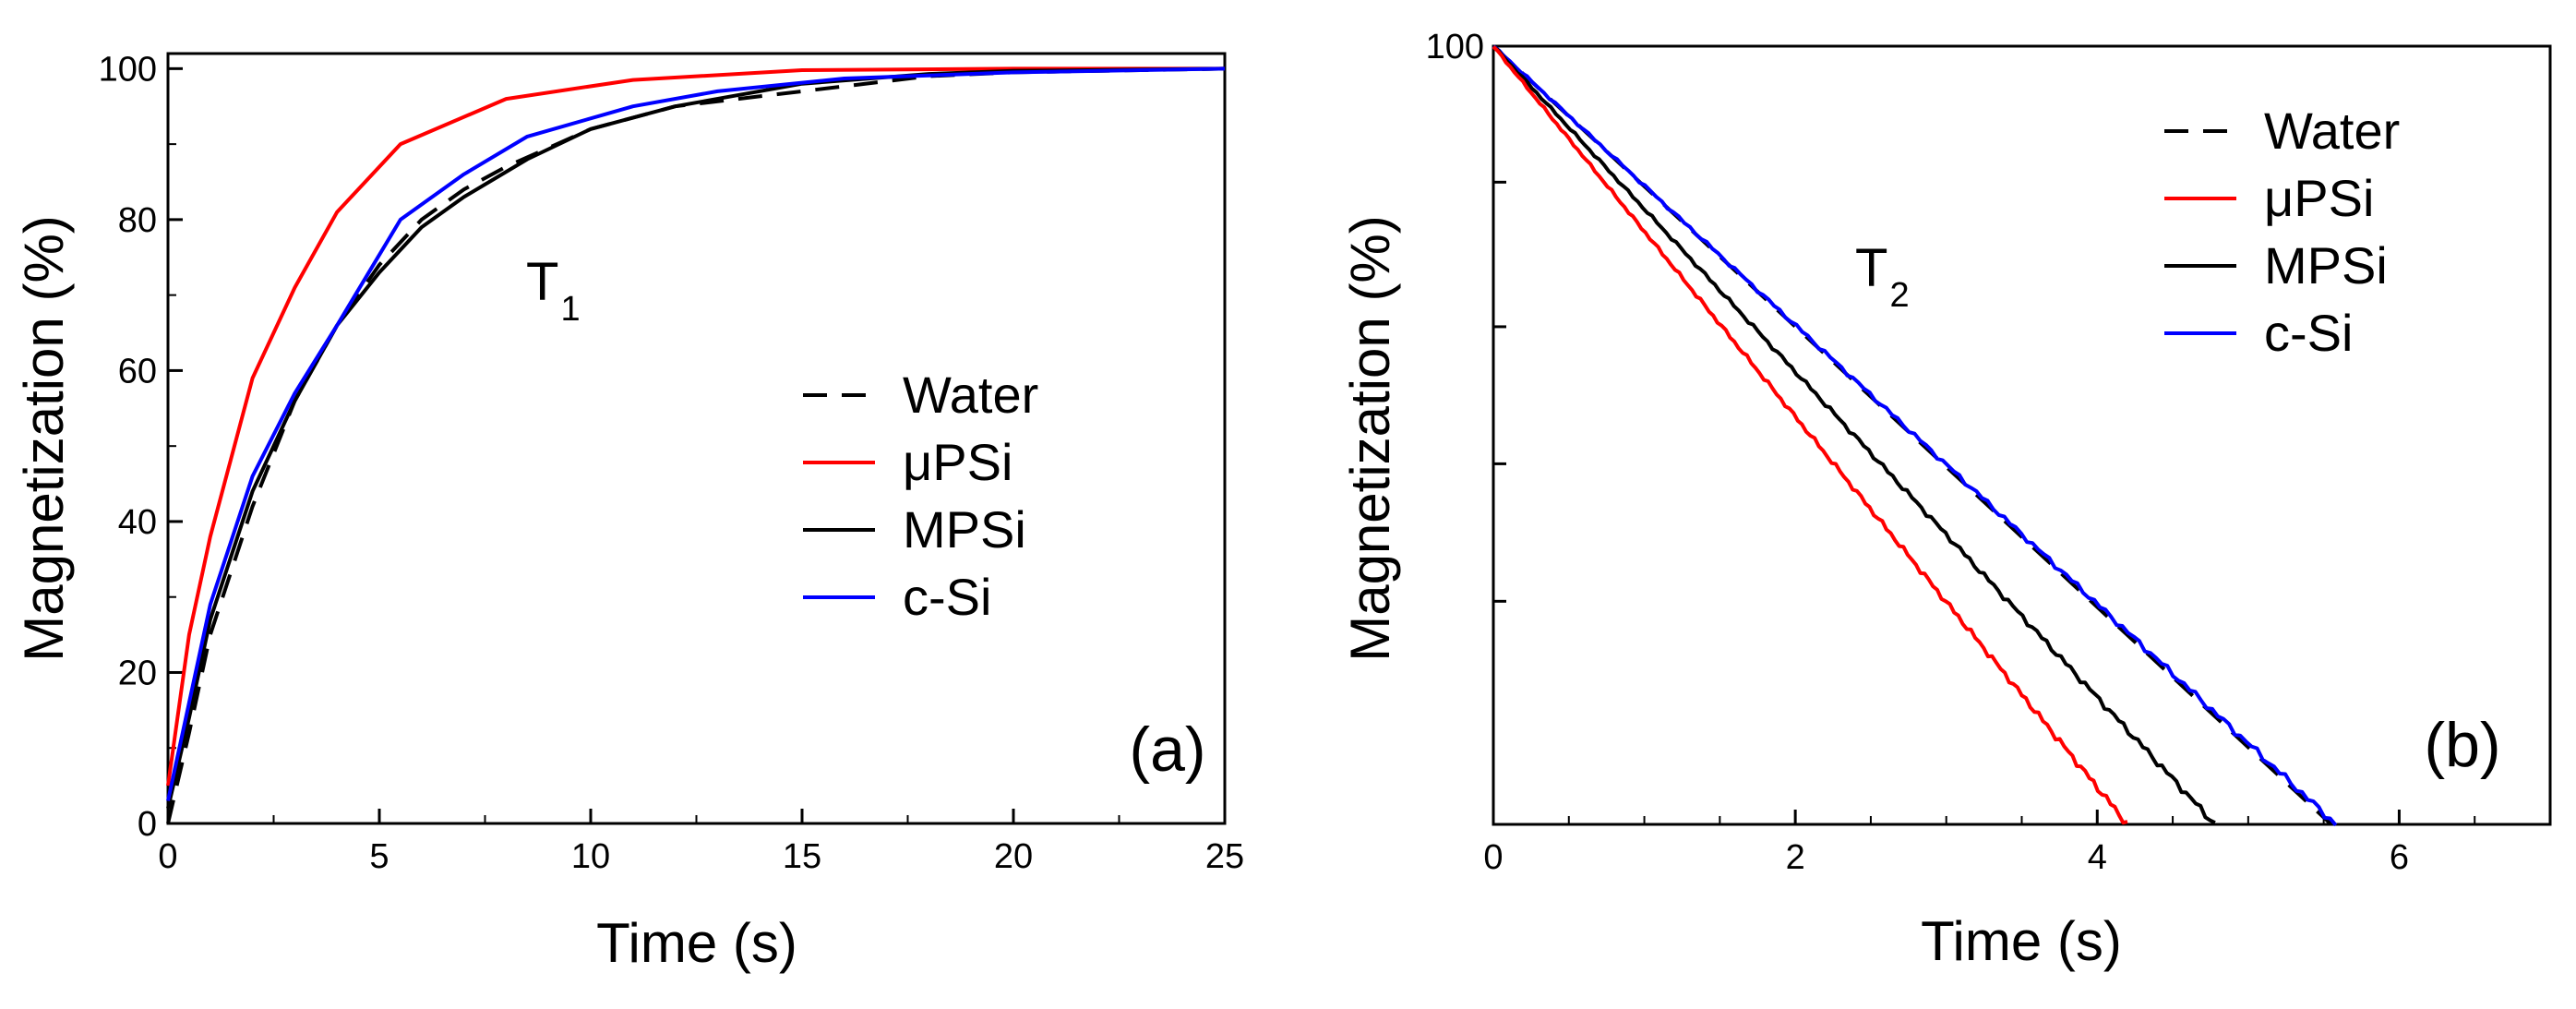  Describe the element at coordinates (138, 371) in the screenshot. I see `panel-a-y-tick-label: 60` at that location.